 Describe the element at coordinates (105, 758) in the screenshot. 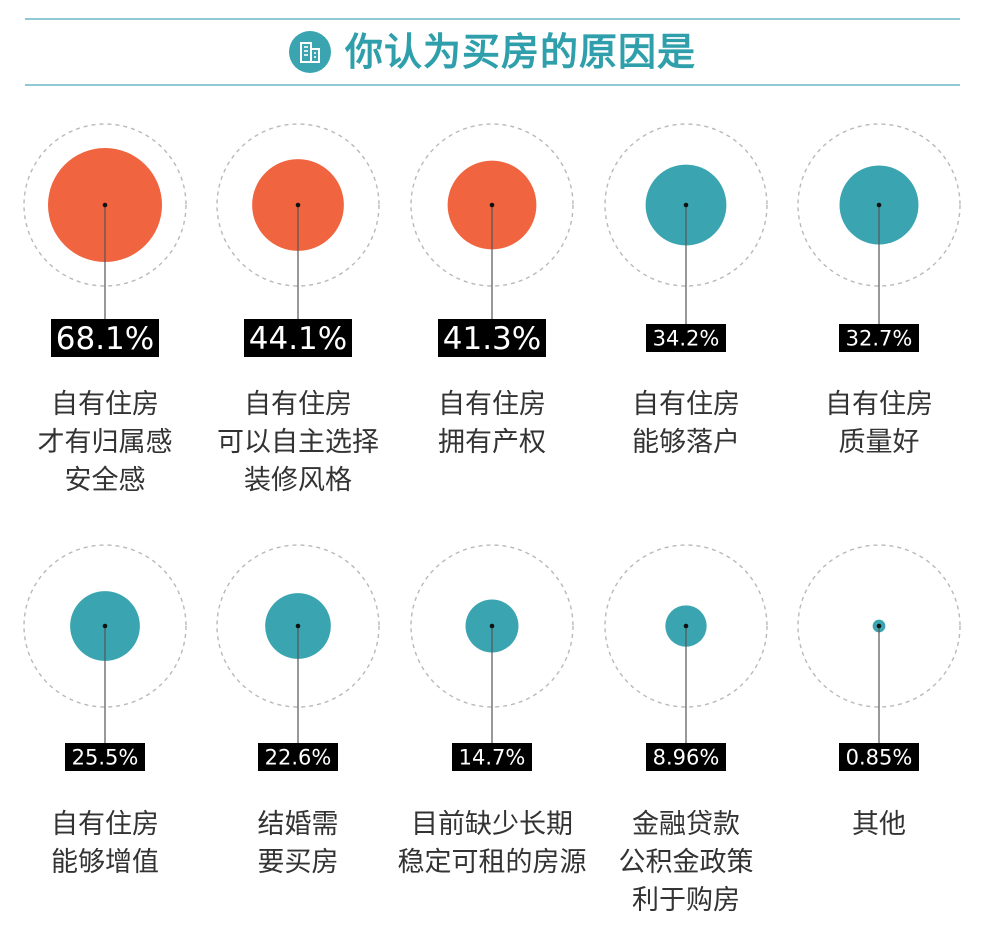

I see `value-label-6: 25.5%` at that location.